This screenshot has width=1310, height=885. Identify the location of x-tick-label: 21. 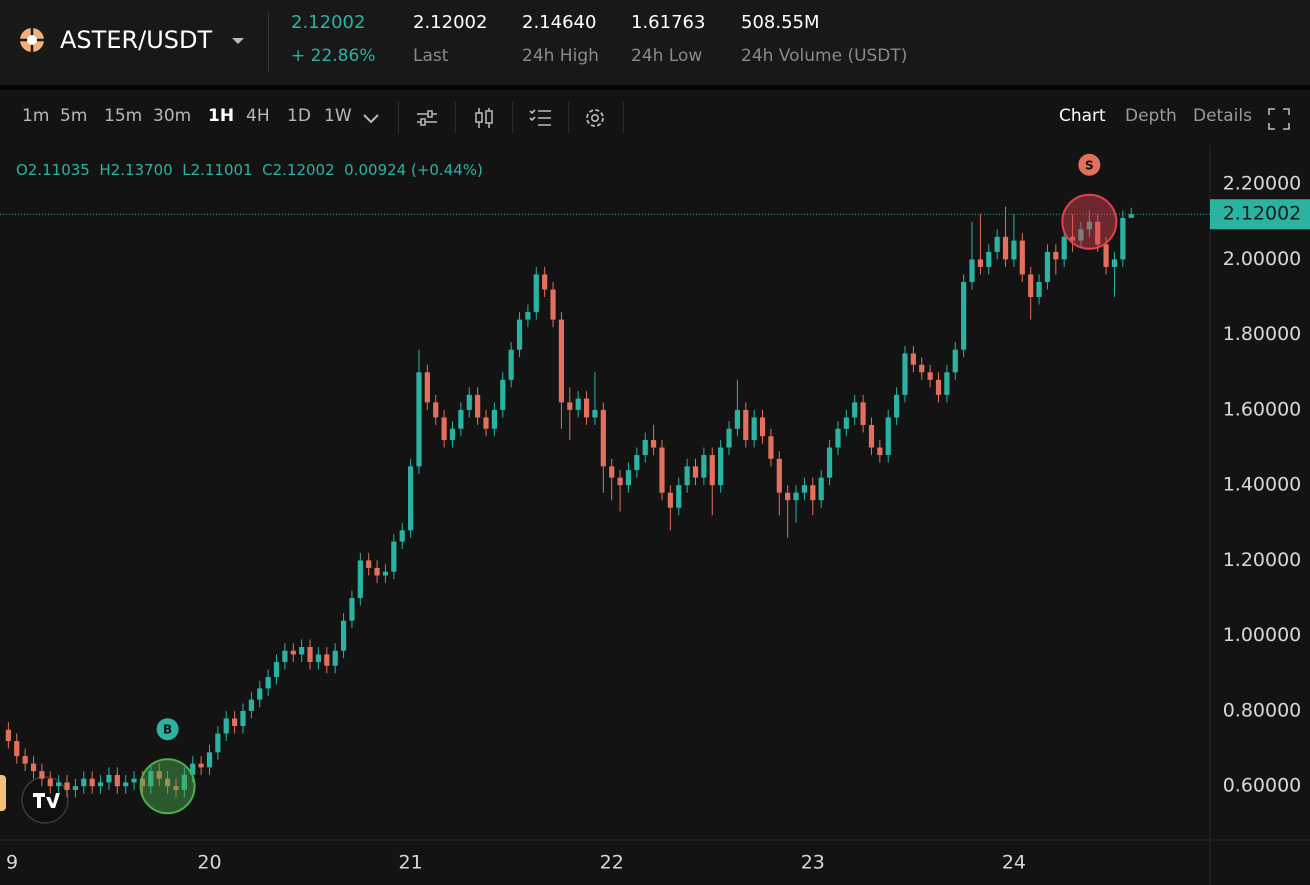
(411, 863).